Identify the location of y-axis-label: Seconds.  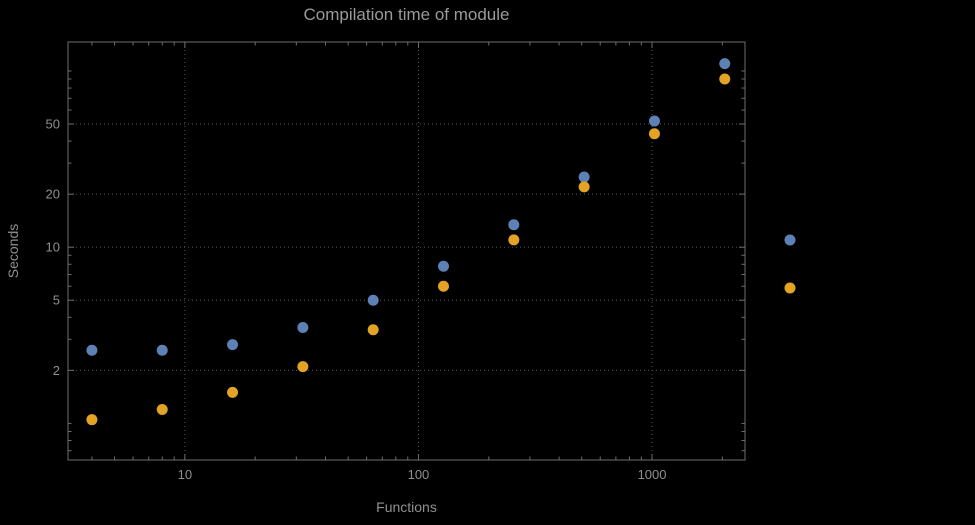
(13, 251).